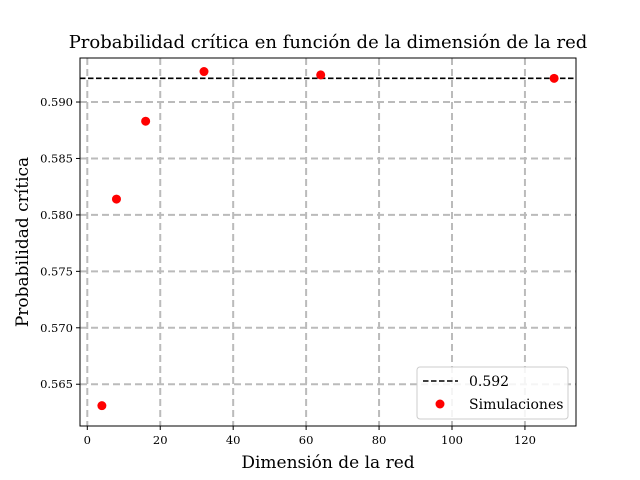 The image size is (640, 480). Describe the element at coordinates (306, 440) in the screenshot. I see `x-tick-label: 60` at that location.